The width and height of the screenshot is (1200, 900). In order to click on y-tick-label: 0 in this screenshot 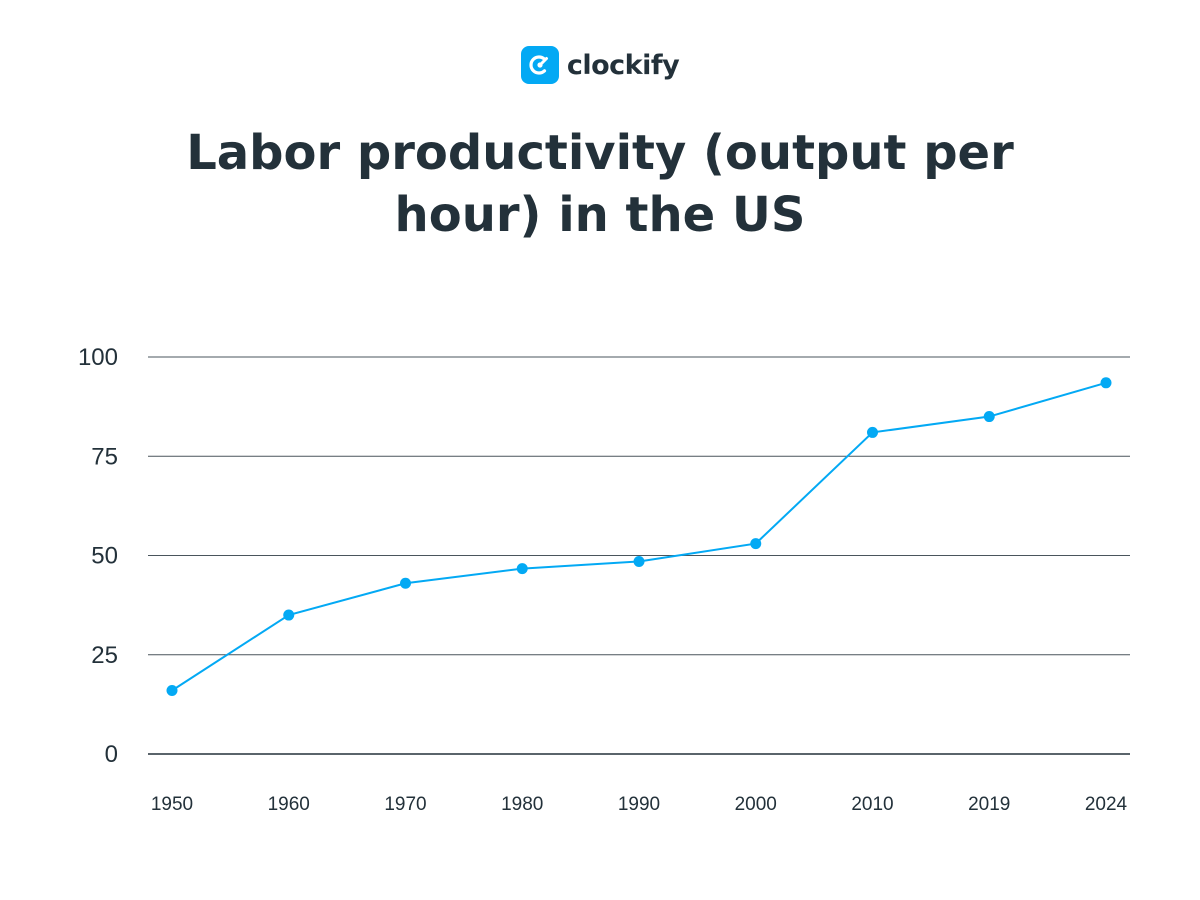, I will do `click(111, 754)`.